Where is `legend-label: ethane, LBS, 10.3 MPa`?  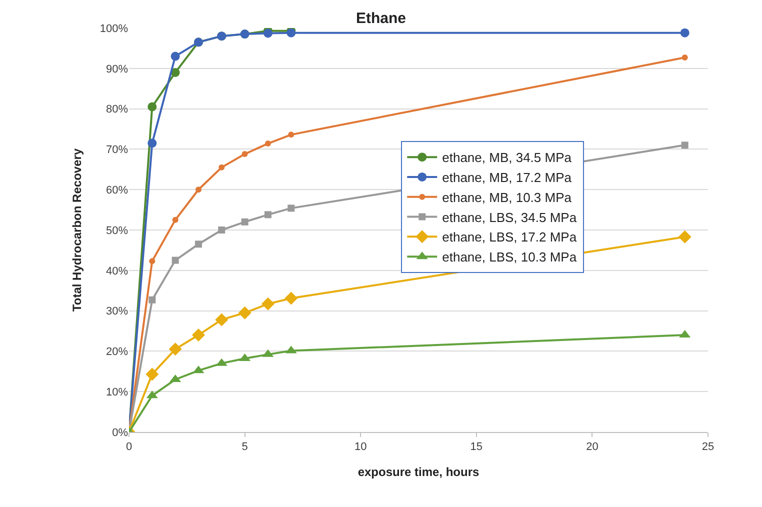 legend-label: ethane, LBS, 10.3 MPa is located at coordinates (510, 257).